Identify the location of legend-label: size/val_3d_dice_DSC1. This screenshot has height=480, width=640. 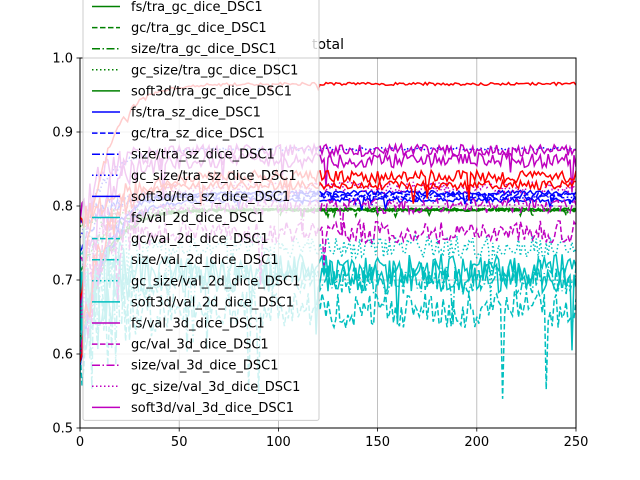
(205, 366).